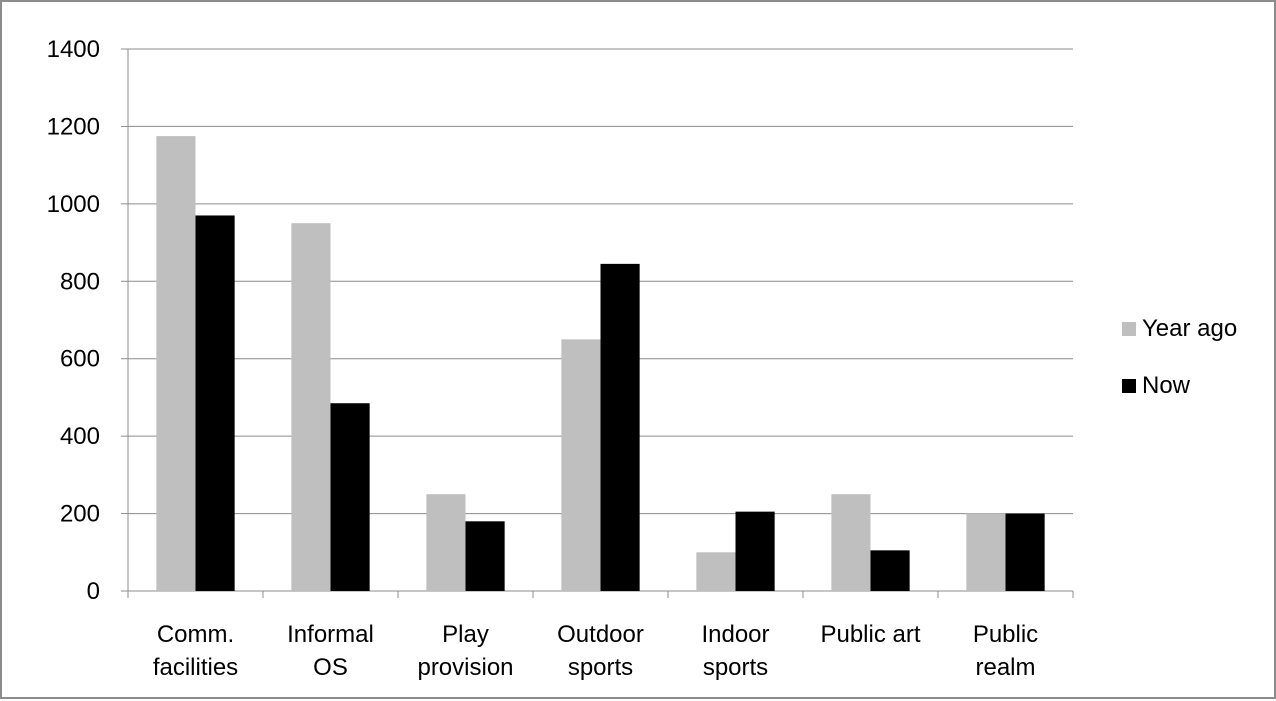  What do you see at coordinates (73, 204) in the screenshot?
I see `y-tick-label: 1000` at bounding box center [73, 204].